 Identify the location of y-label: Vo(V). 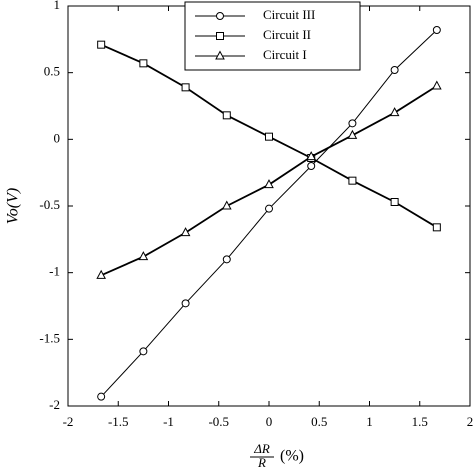
(13, 206).